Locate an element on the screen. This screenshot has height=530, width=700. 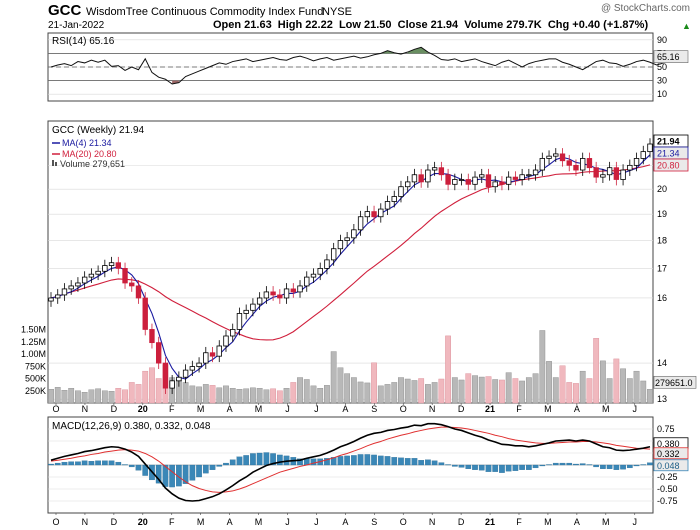
price-x-tick-label: M is located at coordinates (201, 409).